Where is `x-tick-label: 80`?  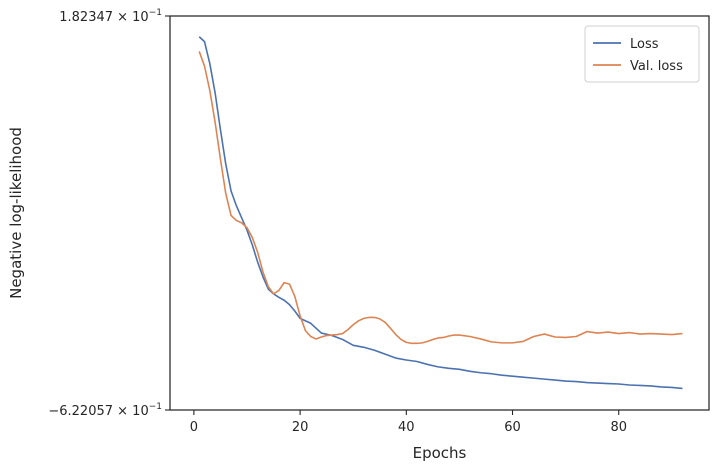 x-tick-label: 80 is located at coordinates (618, 427).